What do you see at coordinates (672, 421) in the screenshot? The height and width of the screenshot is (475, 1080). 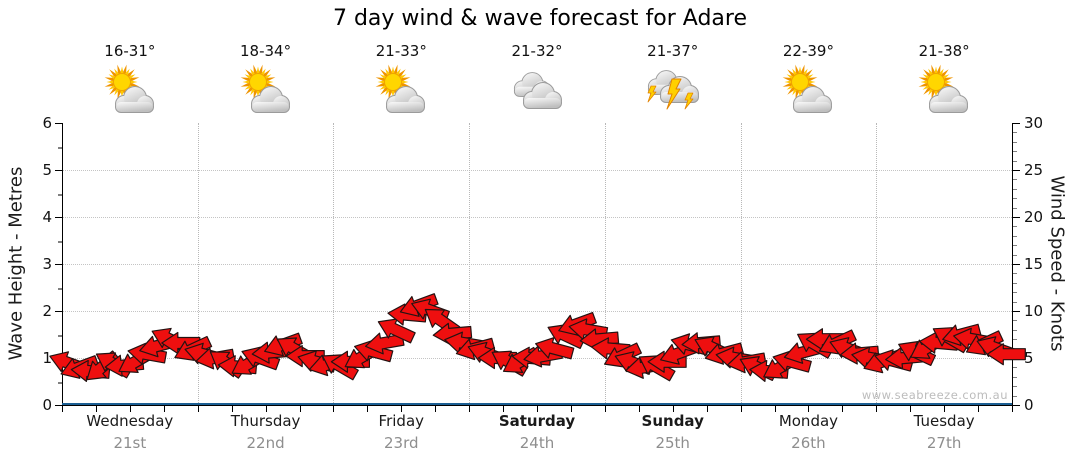 I see `day-name-label: Sunday` at bounding box center [672, 421].